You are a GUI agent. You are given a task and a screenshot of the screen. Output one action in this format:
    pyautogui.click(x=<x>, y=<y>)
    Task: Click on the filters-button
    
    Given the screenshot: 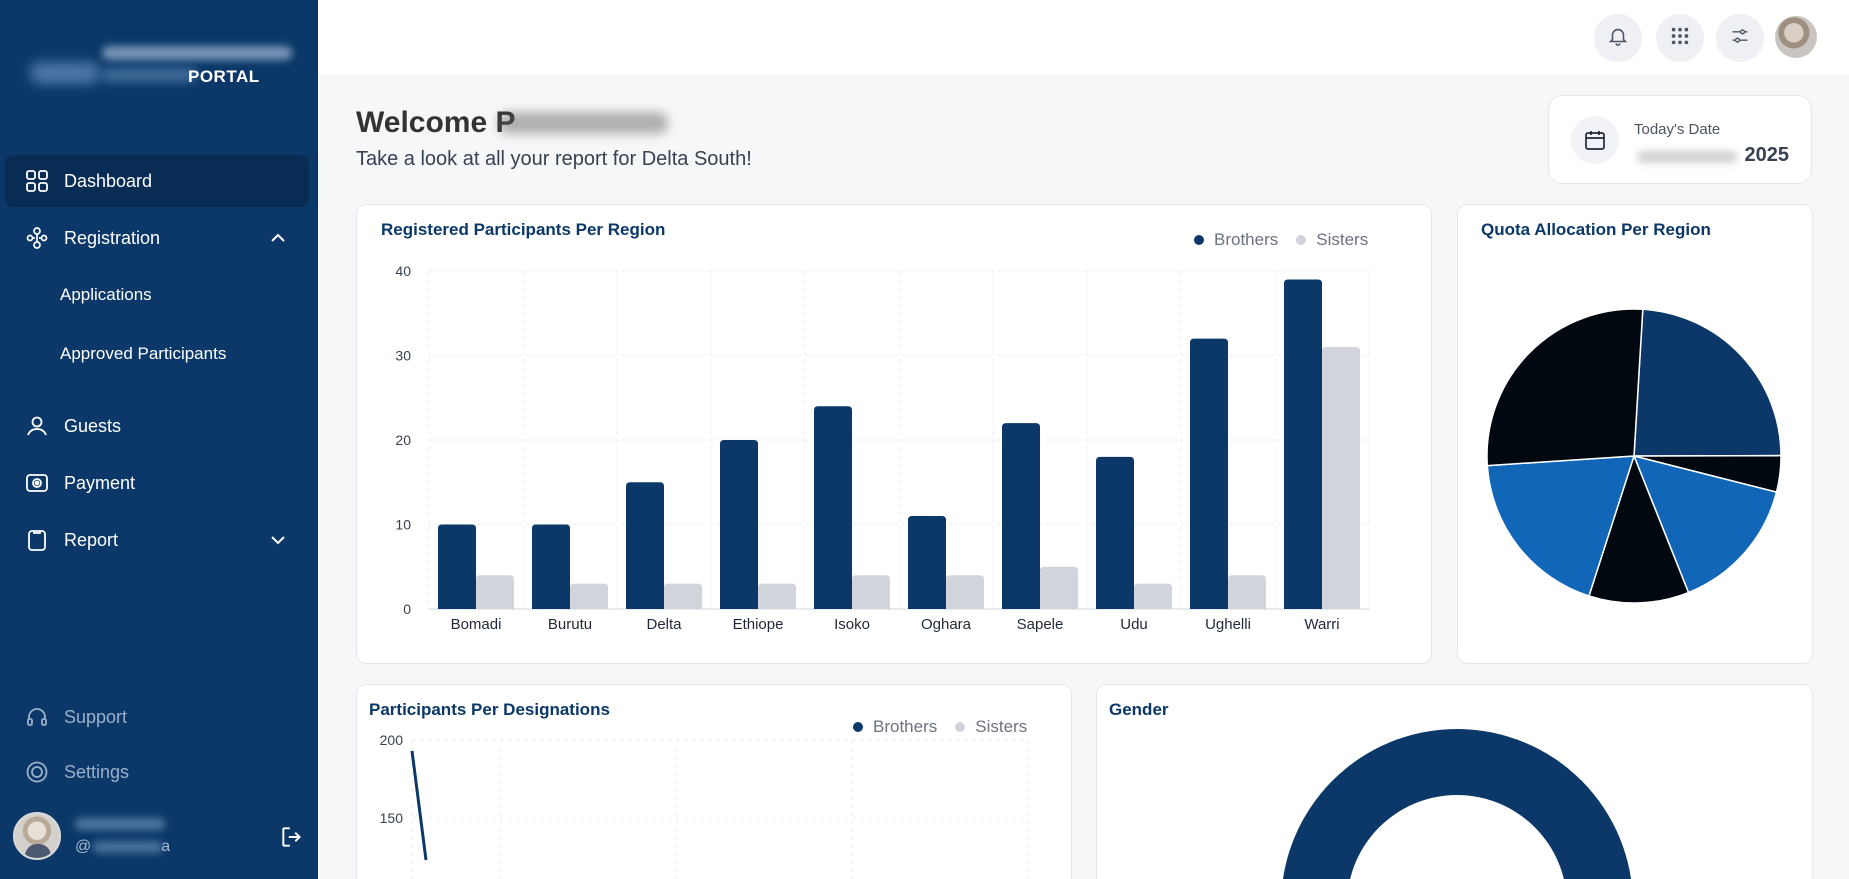 What is the action you would take?
    pyautogui.click(x=1740, y=38)
    